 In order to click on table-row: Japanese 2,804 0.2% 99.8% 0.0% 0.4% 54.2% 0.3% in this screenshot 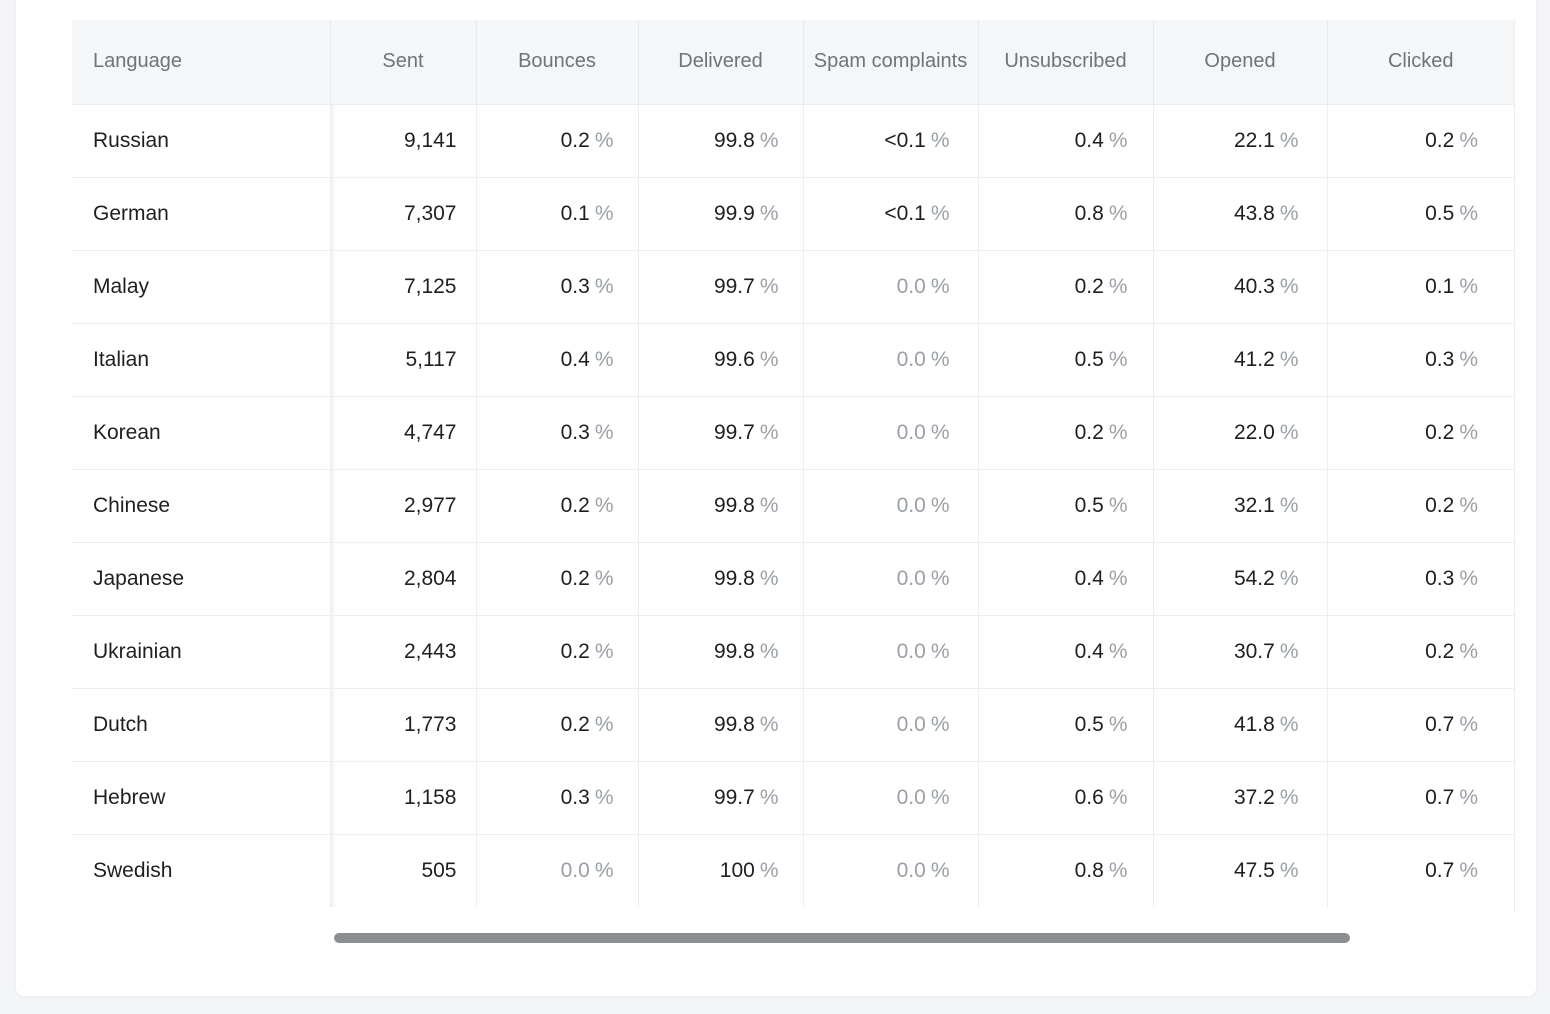, I will do `click(793, 578)`.